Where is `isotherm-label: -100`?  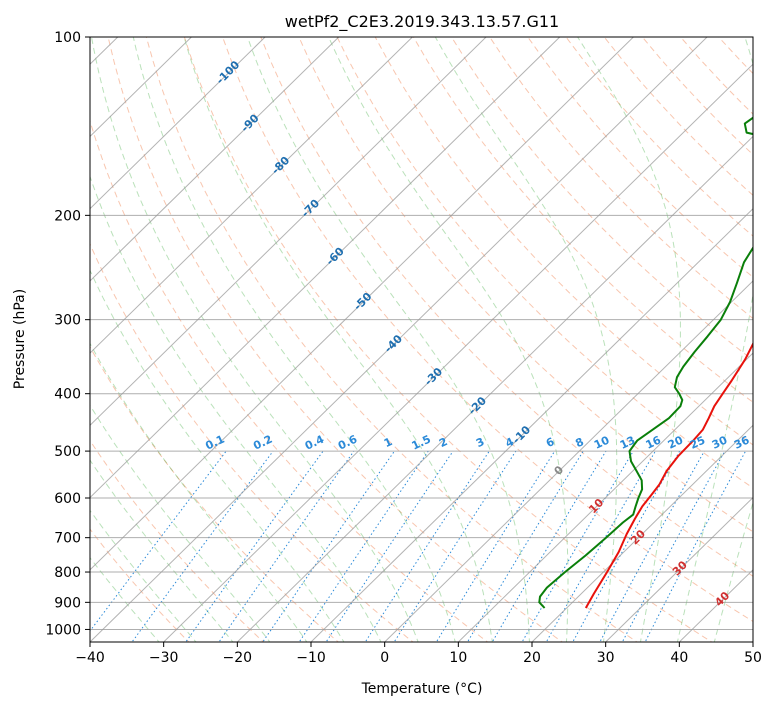 isotherm-label: -100 is located at coordinates (228, 72).